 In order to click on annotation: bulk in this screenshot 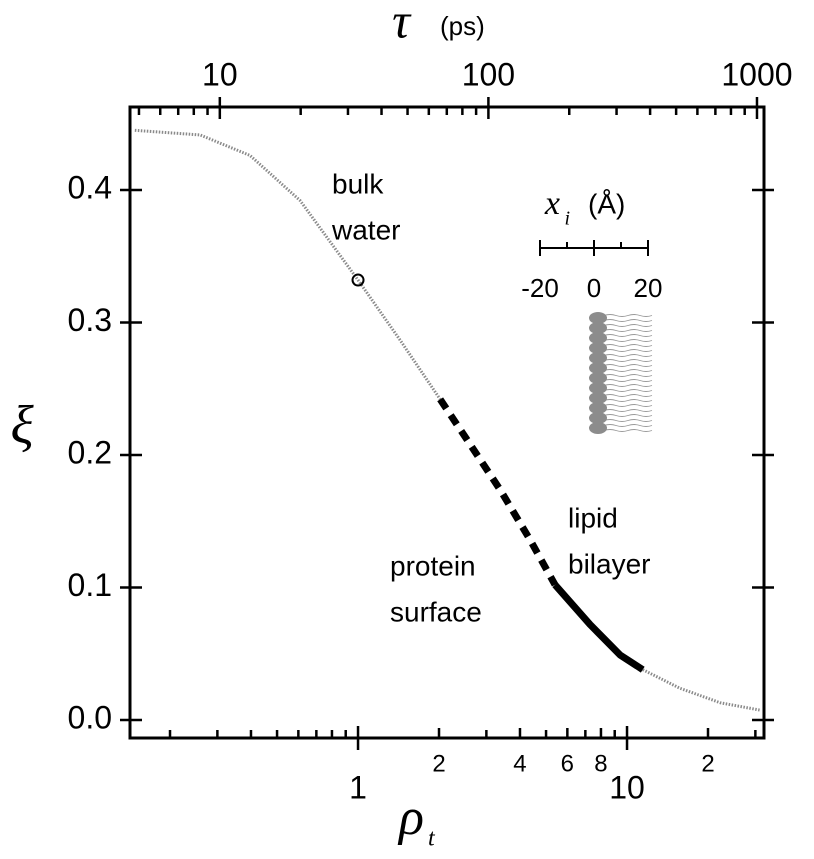, I will do `click(358, 183)`.